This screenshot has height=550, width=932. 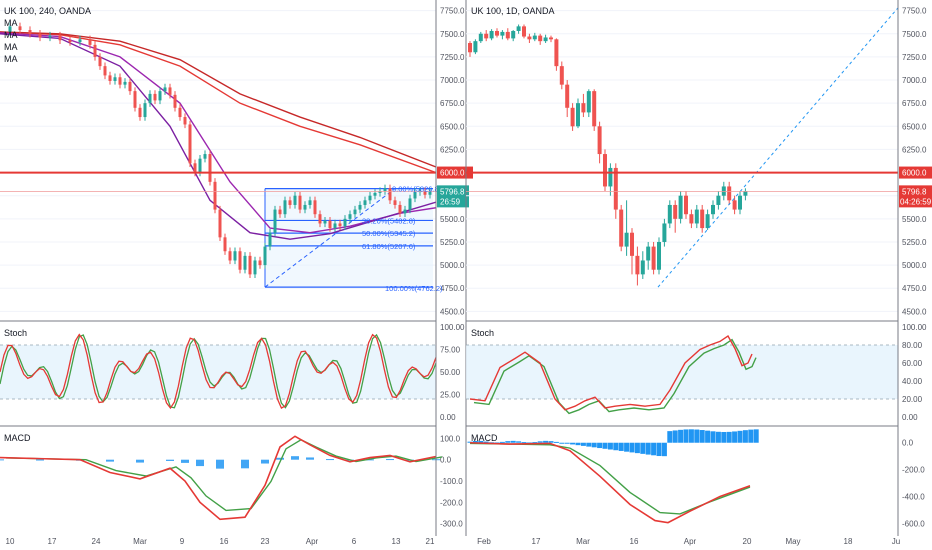 I want to click on price-tick-label: 5500.0, so click(x=452, y=219).